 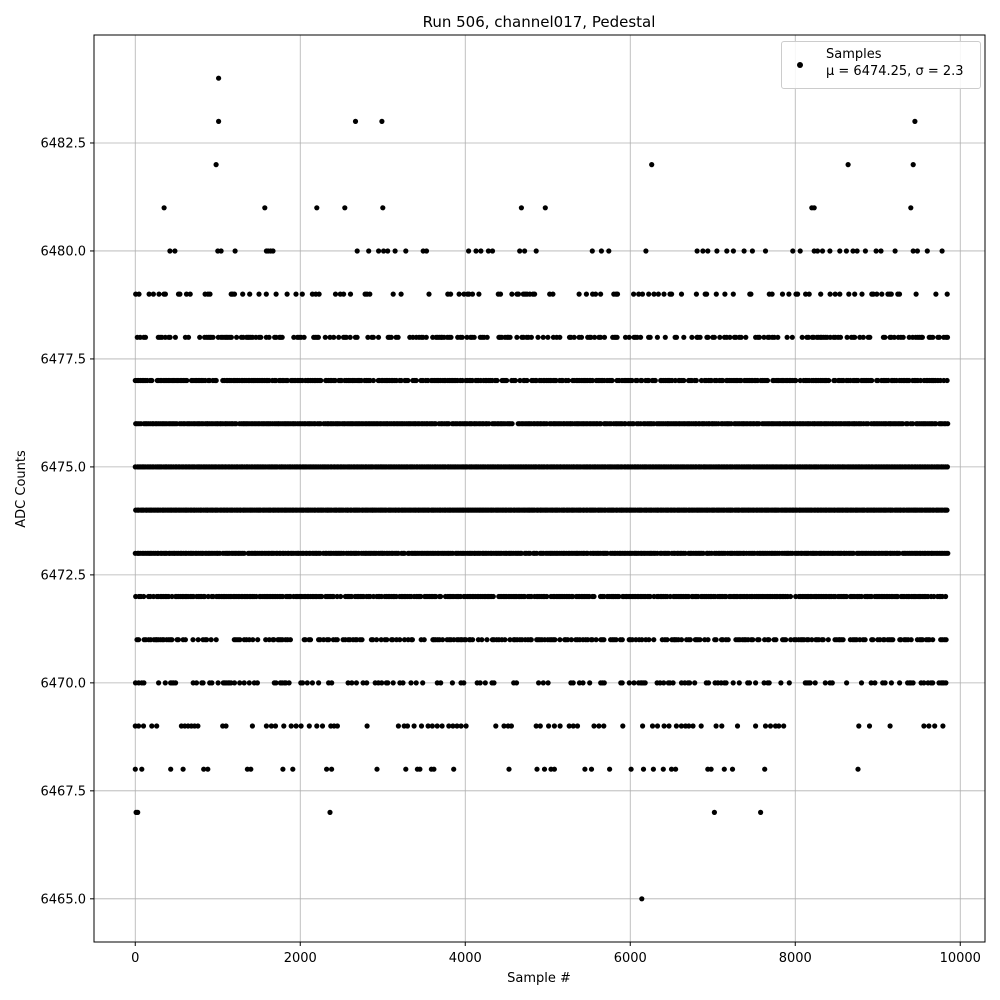 I want to click on legend-marker-icon, so click(x=800, y=65).